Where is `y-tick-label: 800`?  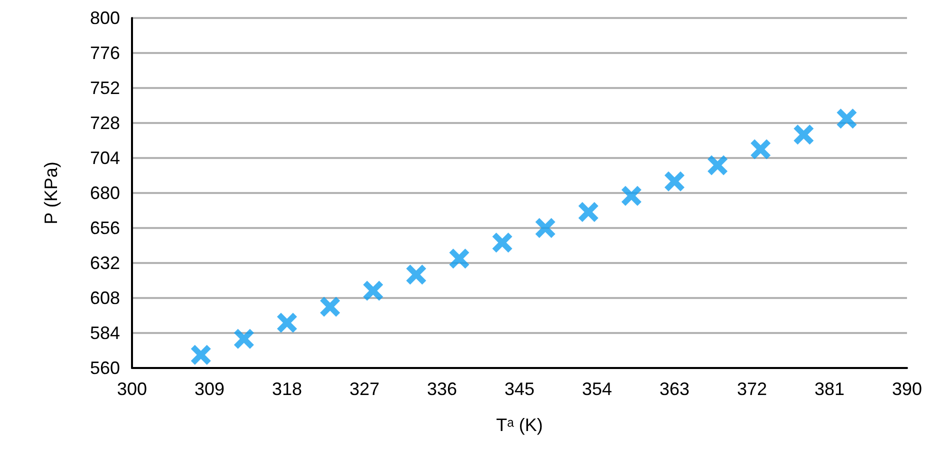
y-tick-label: 800 is located at coordinates (105, 18).